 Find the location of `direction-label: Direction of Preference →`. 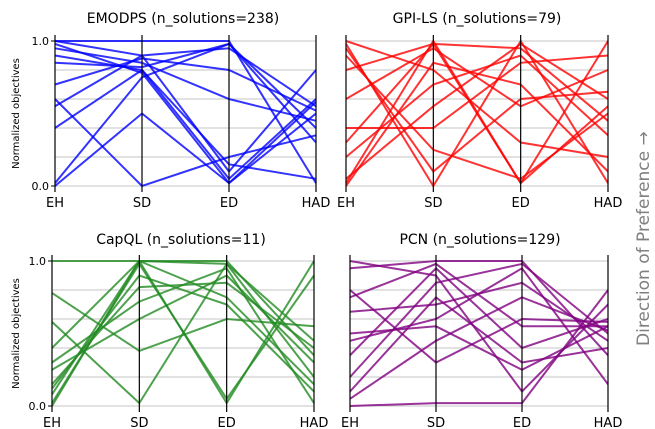

direction-label: Direction of Preference → is located at coordinates (644, 238).